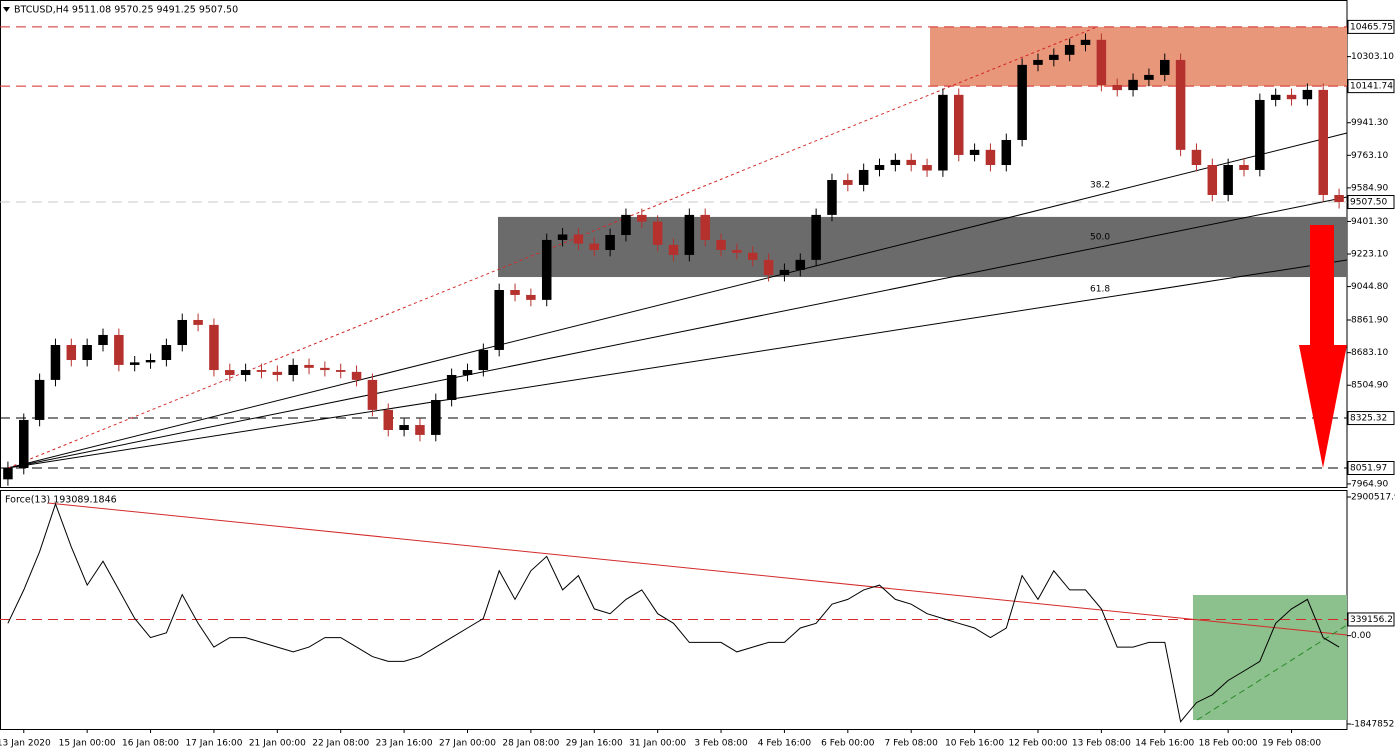 Image resolution: width=1395 pixels, height=753 pixels. What do you see at coordinates (467, 744) in the screenshot?
I see `x-tick-label: 27 Jan 00:00` at bounding box center [467, 744].